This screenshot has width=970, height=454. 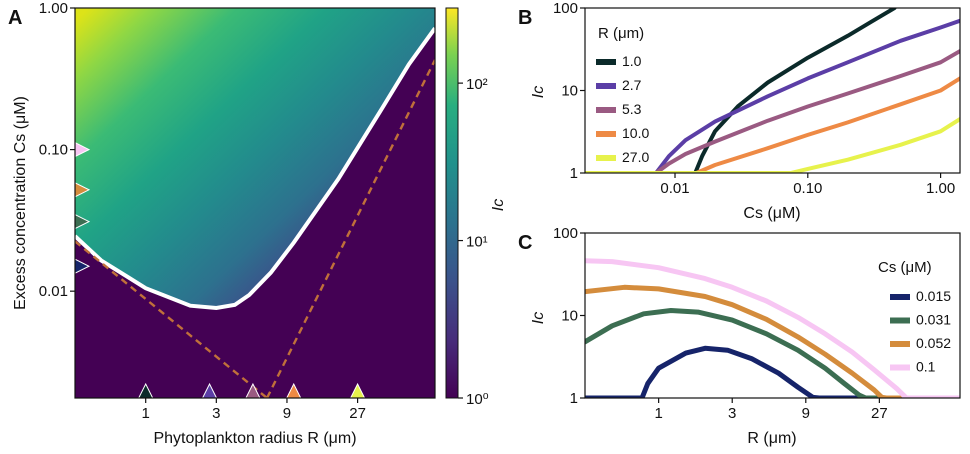 I want to click on dashed-line-right, so click(x=350, y=228).